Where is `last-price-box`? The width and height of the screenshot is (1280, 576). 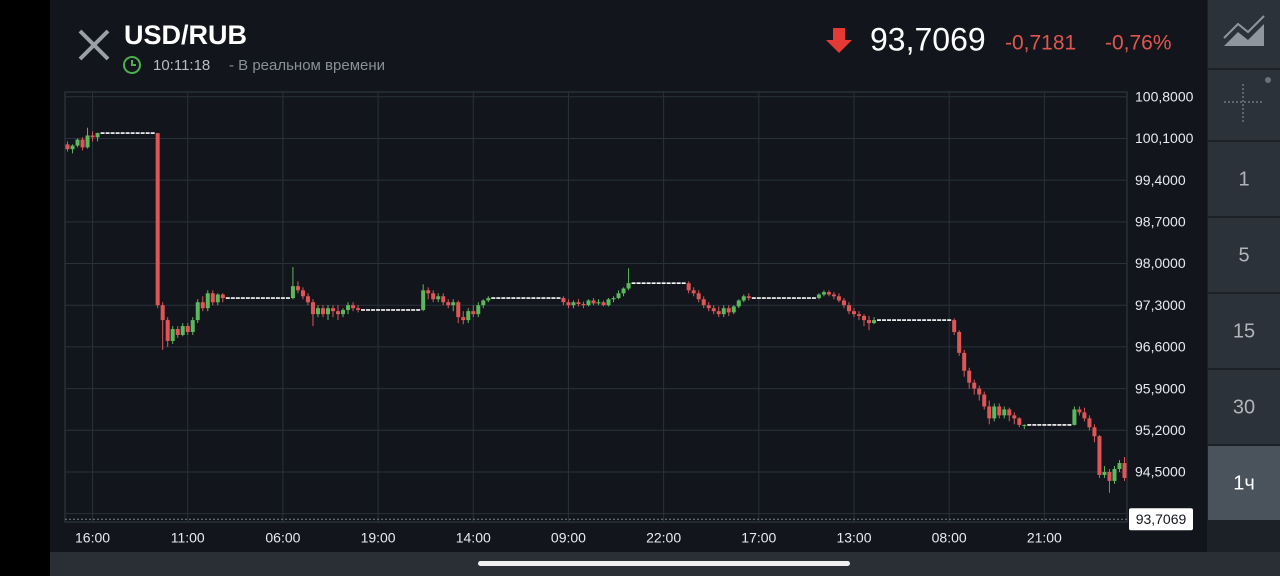 last-price-box is located at coordinates (1161, 519).